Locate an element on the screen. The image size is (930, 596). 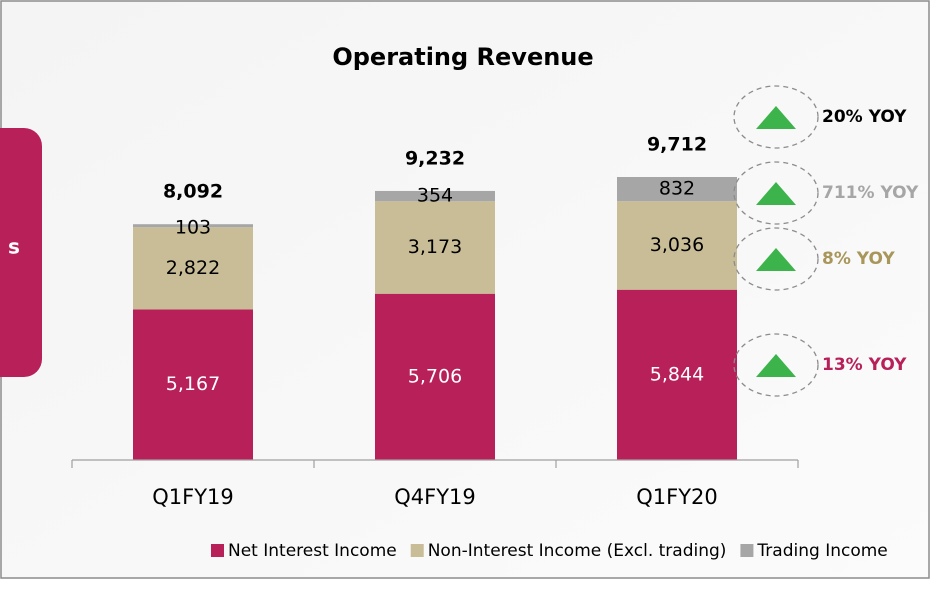
data-label: 5,167 is located at coordinates (193, 384).